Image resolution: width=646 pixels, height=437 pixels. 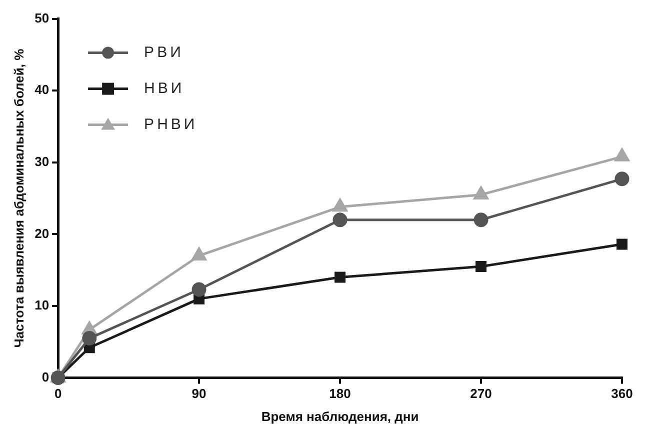 I want to click on x-tick-label: 90, so click(x=199, y=394).